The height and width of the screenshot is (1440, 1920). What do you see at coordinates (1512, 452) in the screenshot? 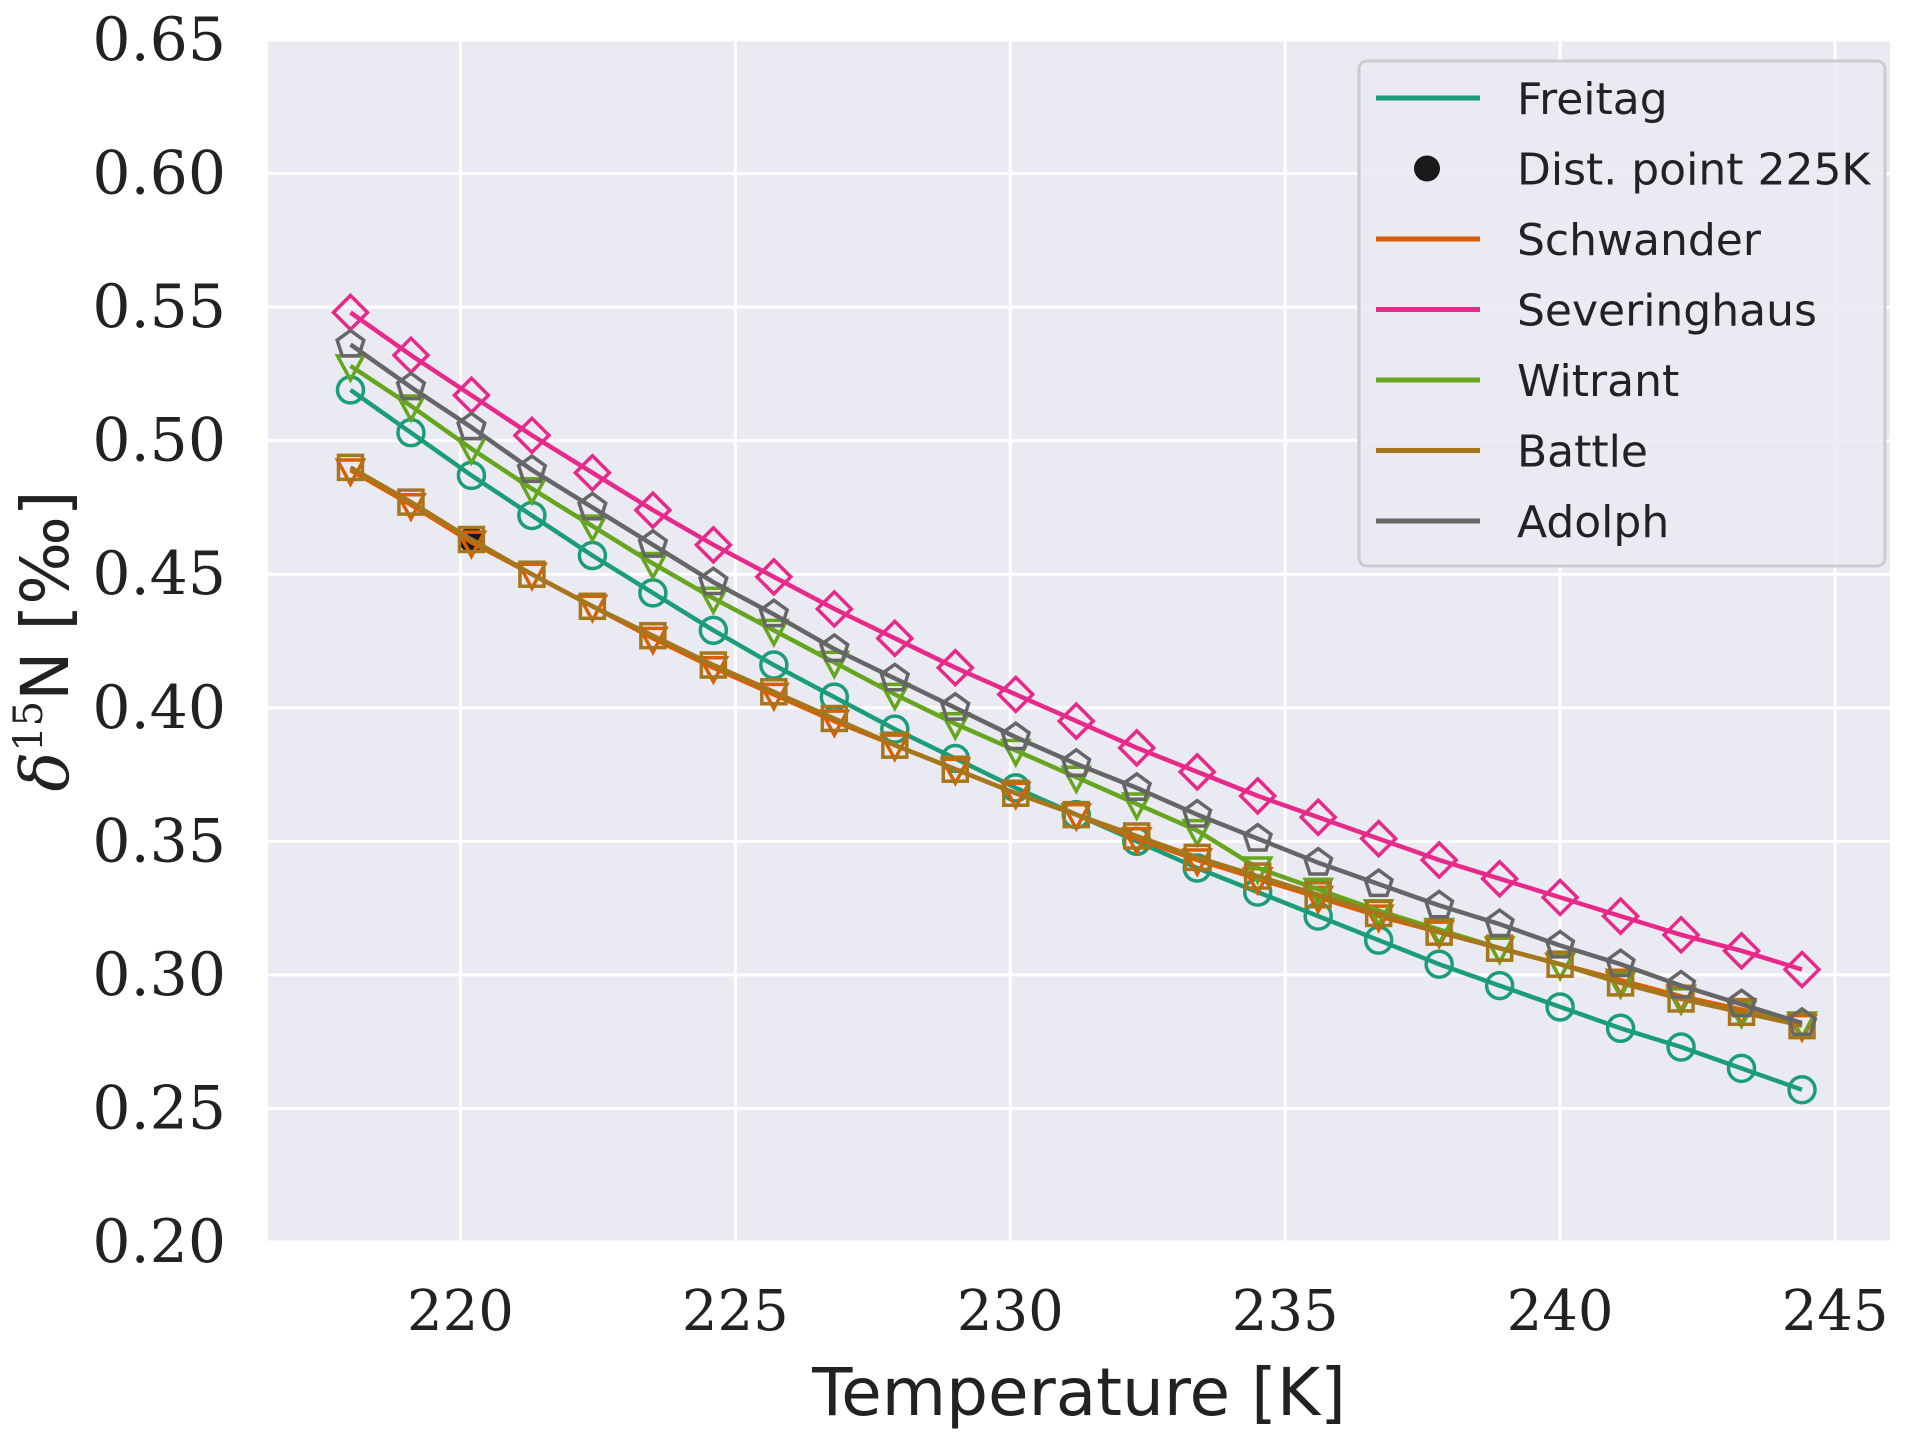
I see `legend-item: Battle` at bounding box center [1512, 452].